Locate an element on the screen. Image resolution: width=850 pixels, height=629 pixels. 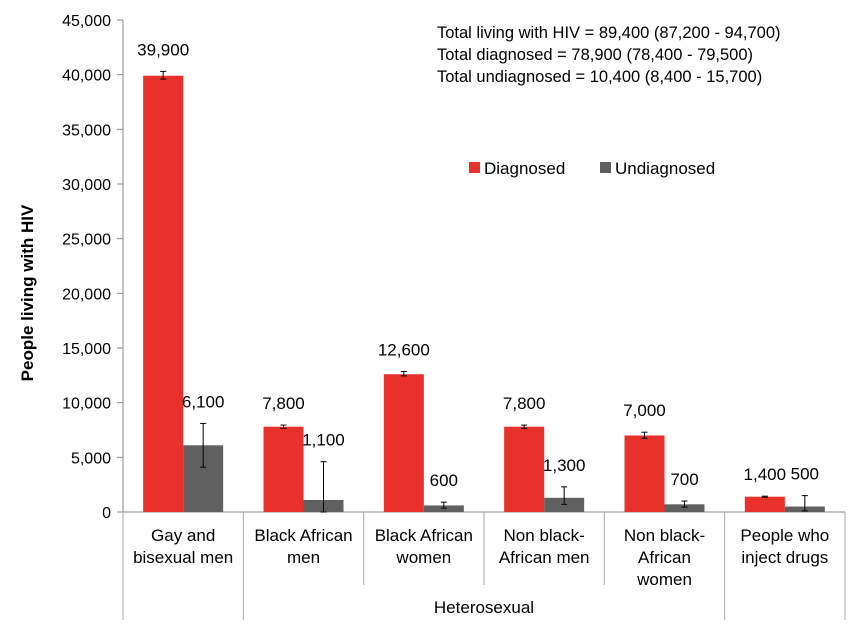
y-tick-label: 5,000 is located at coordinates (91, 458).